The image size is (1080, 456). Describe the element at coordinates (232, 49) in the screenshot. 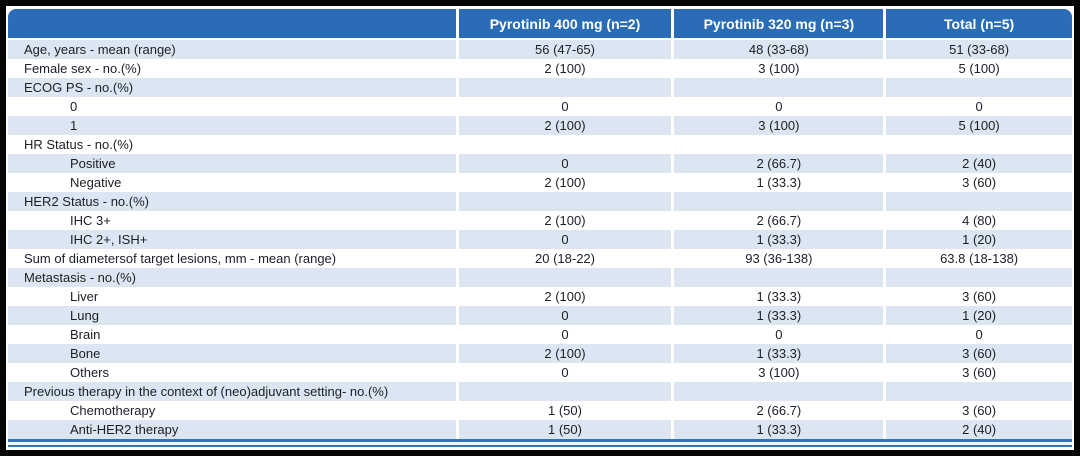

I see `row-label: Age, years - mean (range)` at that location.